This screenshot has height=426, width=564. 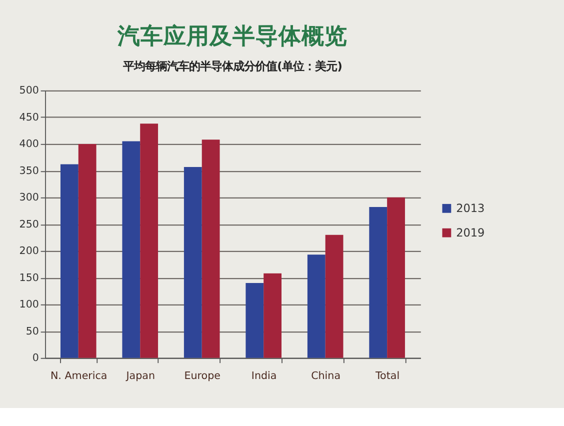 What do you see at coordinates (29, 170) in the screenshot?
I see `y-tick-label: 350` at bounding box center [29, 170].